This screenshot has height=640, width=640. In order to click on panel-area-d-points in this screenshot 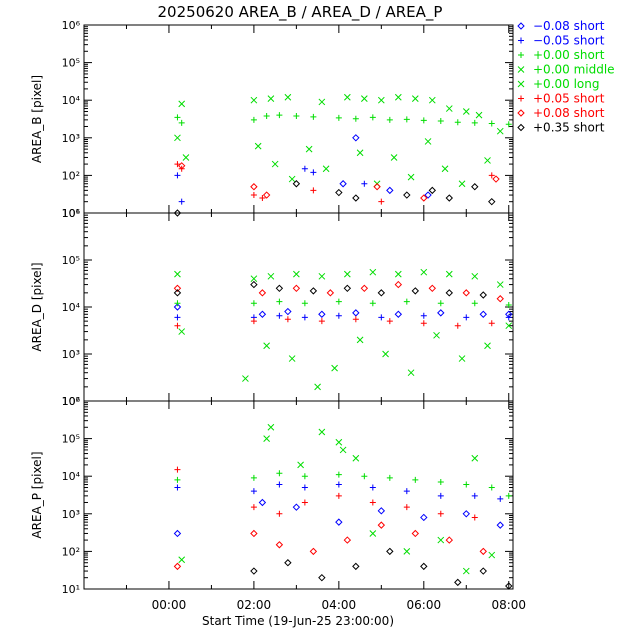, I will do `click(343, 329)`.